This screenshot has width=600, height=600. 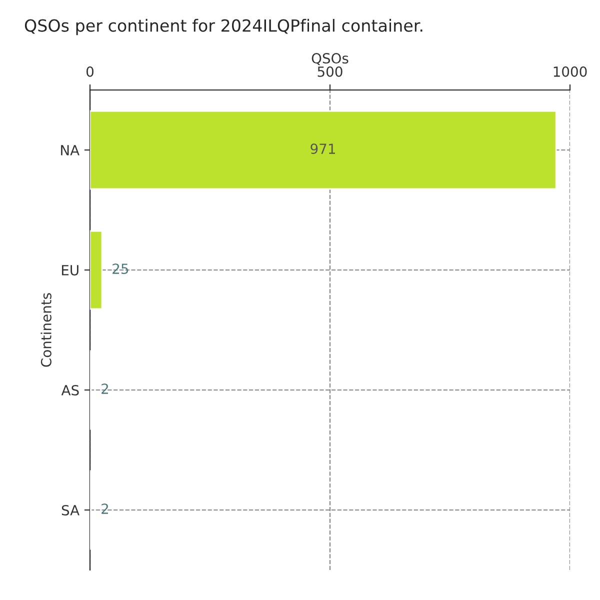 I want to click on x-tick-label: 500, so click(x=330, y=71).